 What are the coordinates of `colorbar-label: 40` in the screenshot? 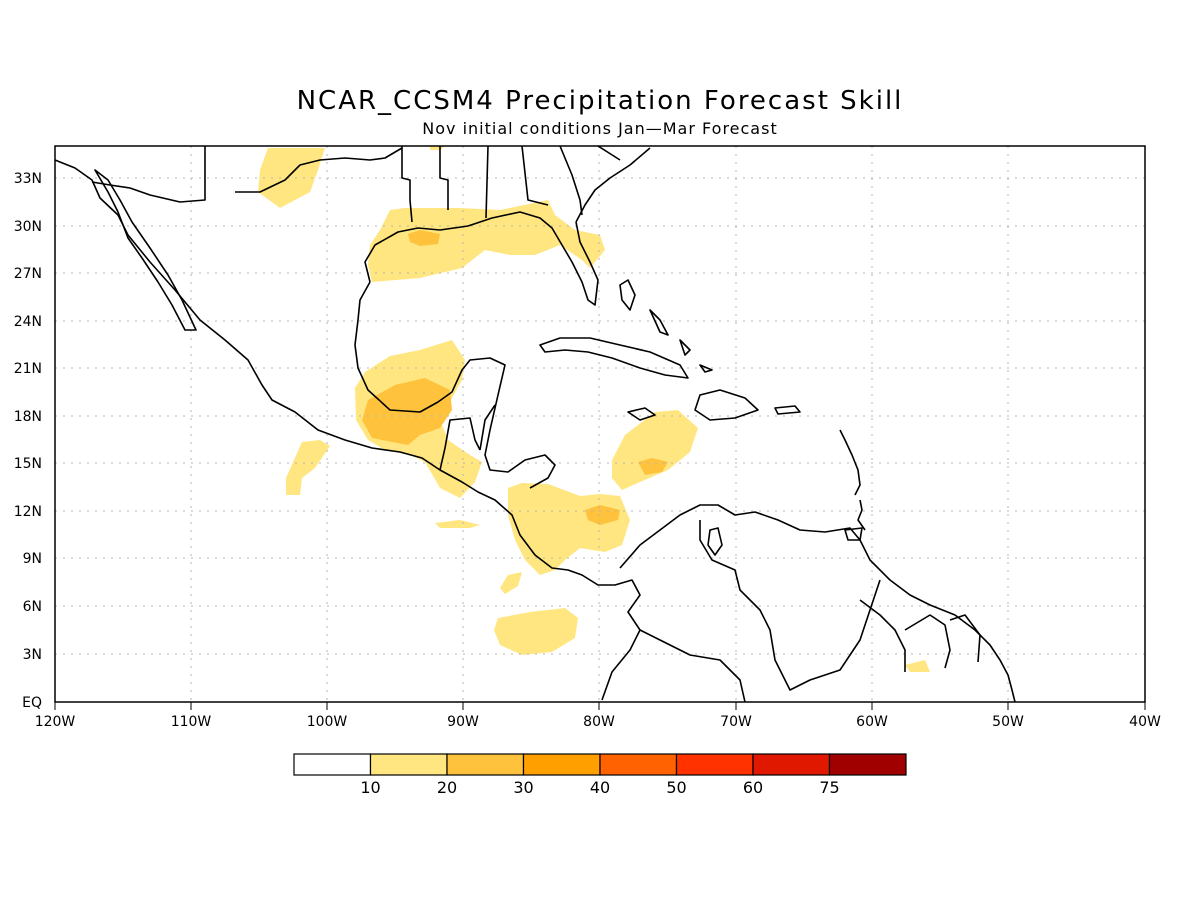 It's located at (600, 787).